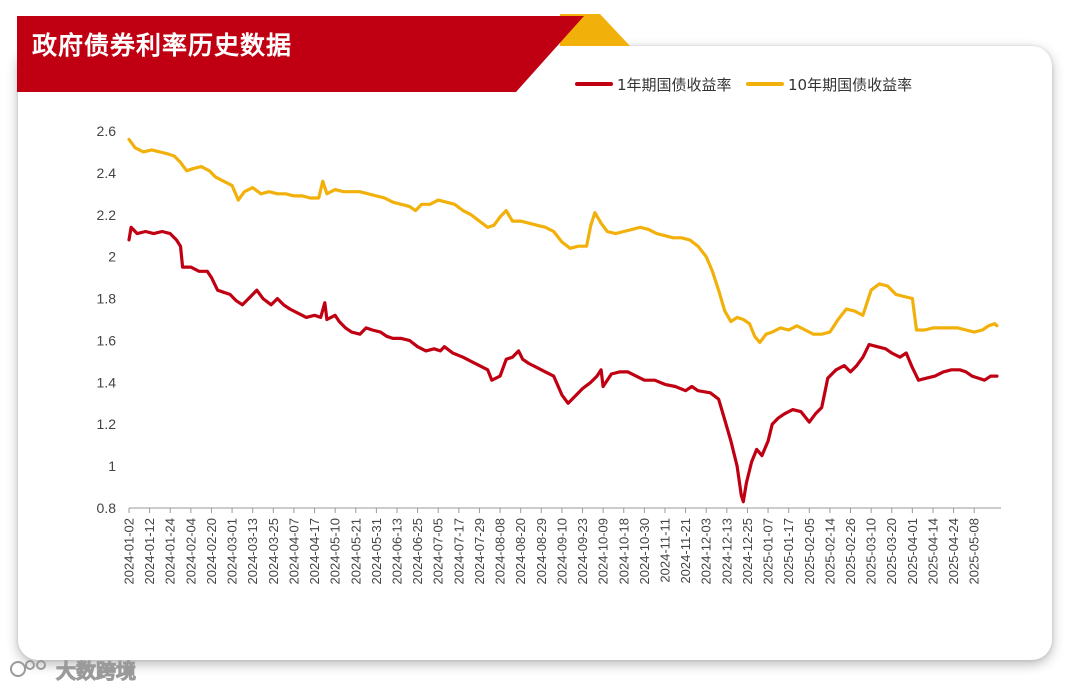  I want to click on x-tick-label: 2024-07-29, so click(479, 551).